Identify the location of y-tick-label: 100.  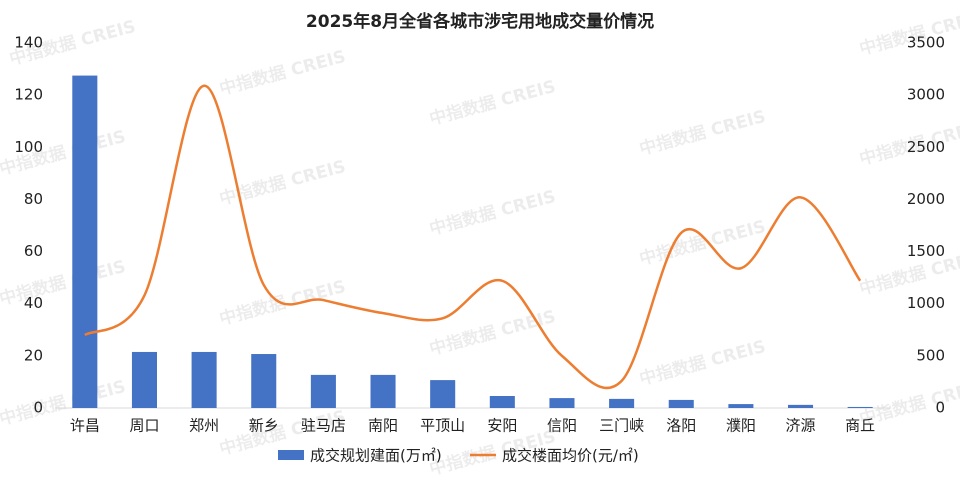
(28, 147).